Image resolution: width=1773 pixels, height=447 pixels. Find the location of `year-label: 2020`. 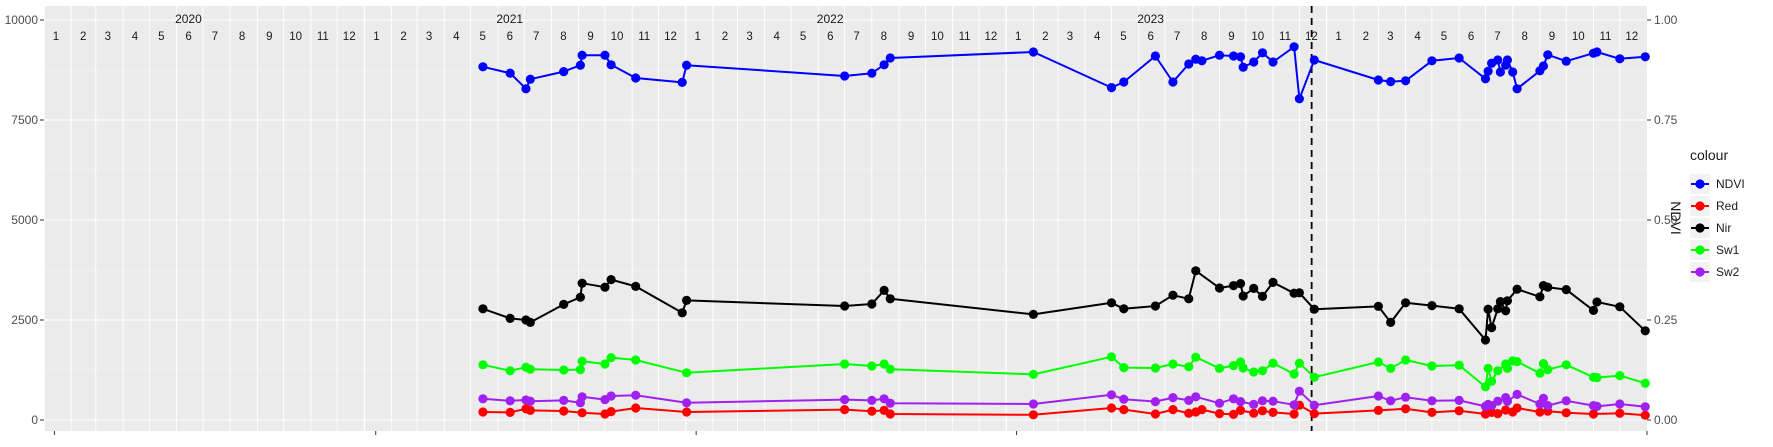

year-label: 2020 is located at coordinates (188, 19).